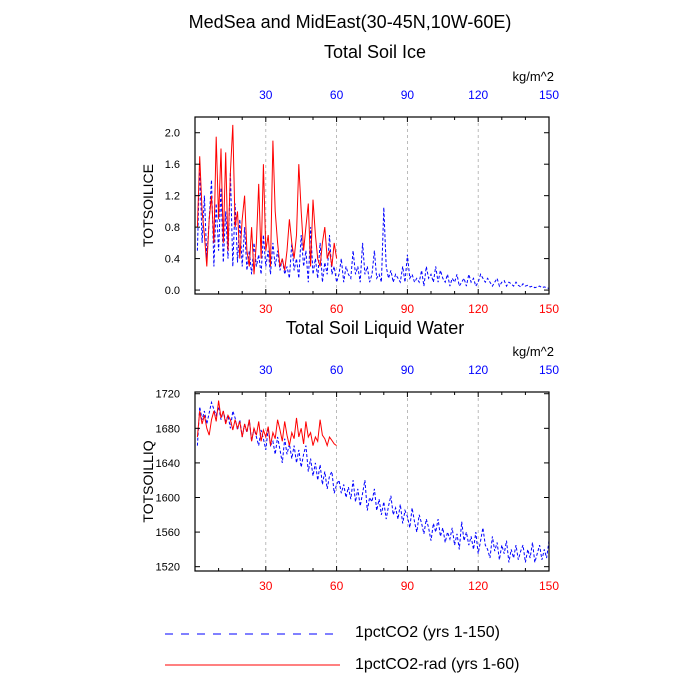 The image size is (700, 700). I want to click on y-axis-label: TOTSOILLIQ, so click(148, 481).